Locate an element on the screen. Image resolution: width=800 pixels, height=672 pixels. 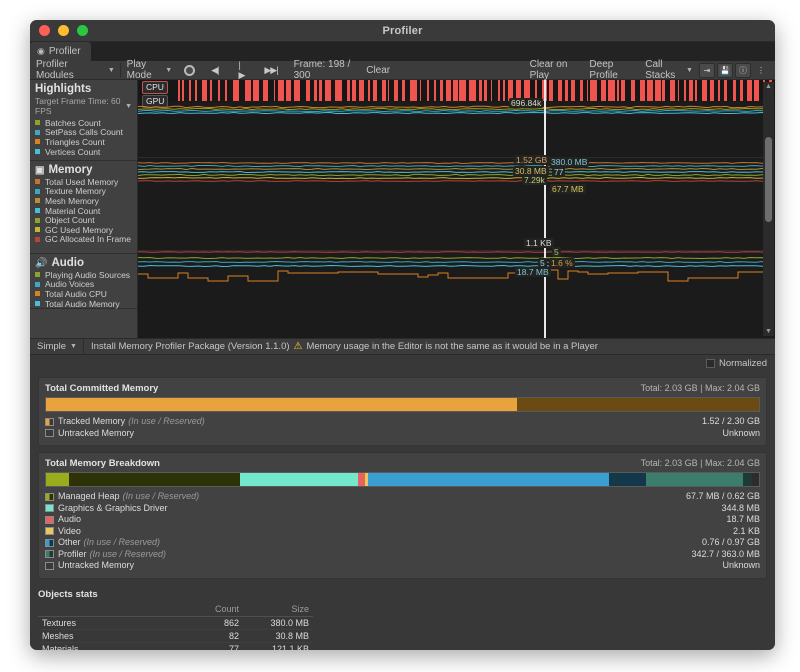
counter-playing-audio-sources: Playing Audio Sources is located at coordinates (83, 275).